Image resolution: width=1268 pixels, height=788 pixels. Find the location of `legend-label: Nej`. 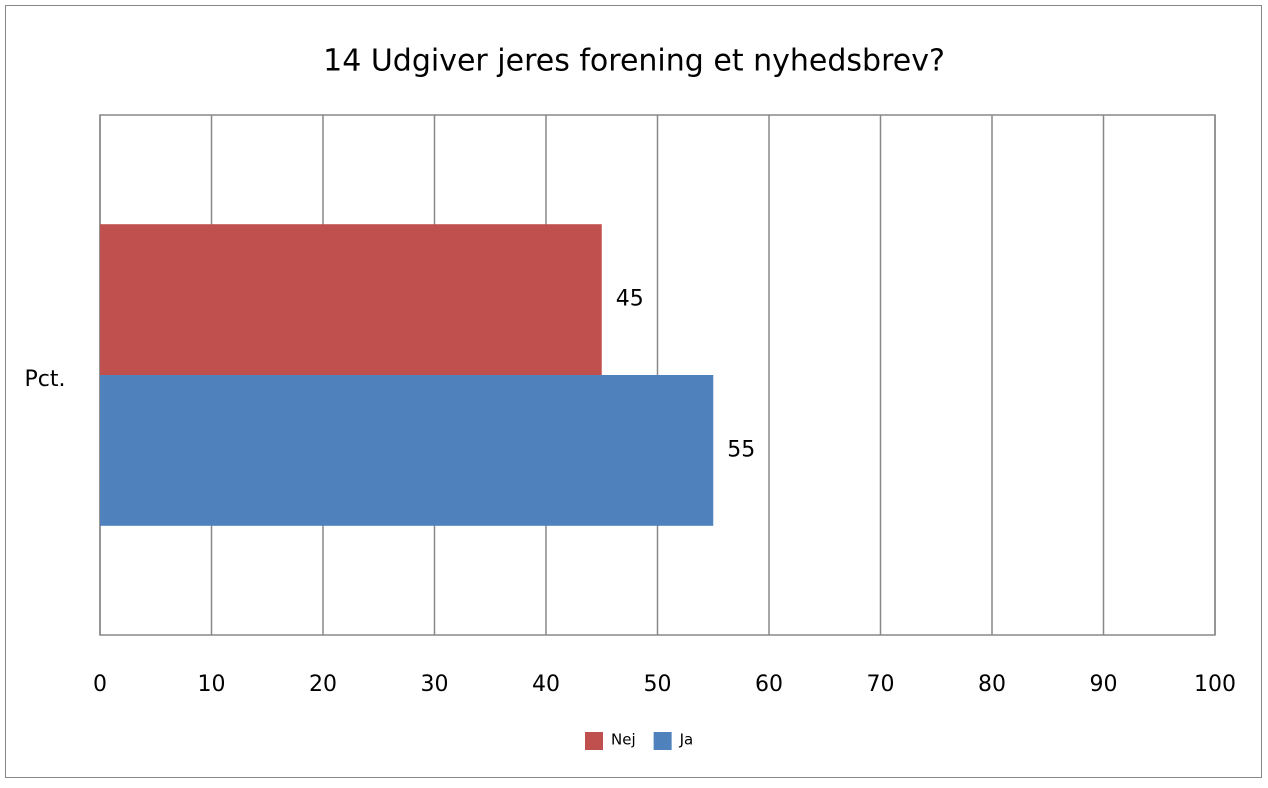

legend-label: Nej is located at coordinates (623, 740).